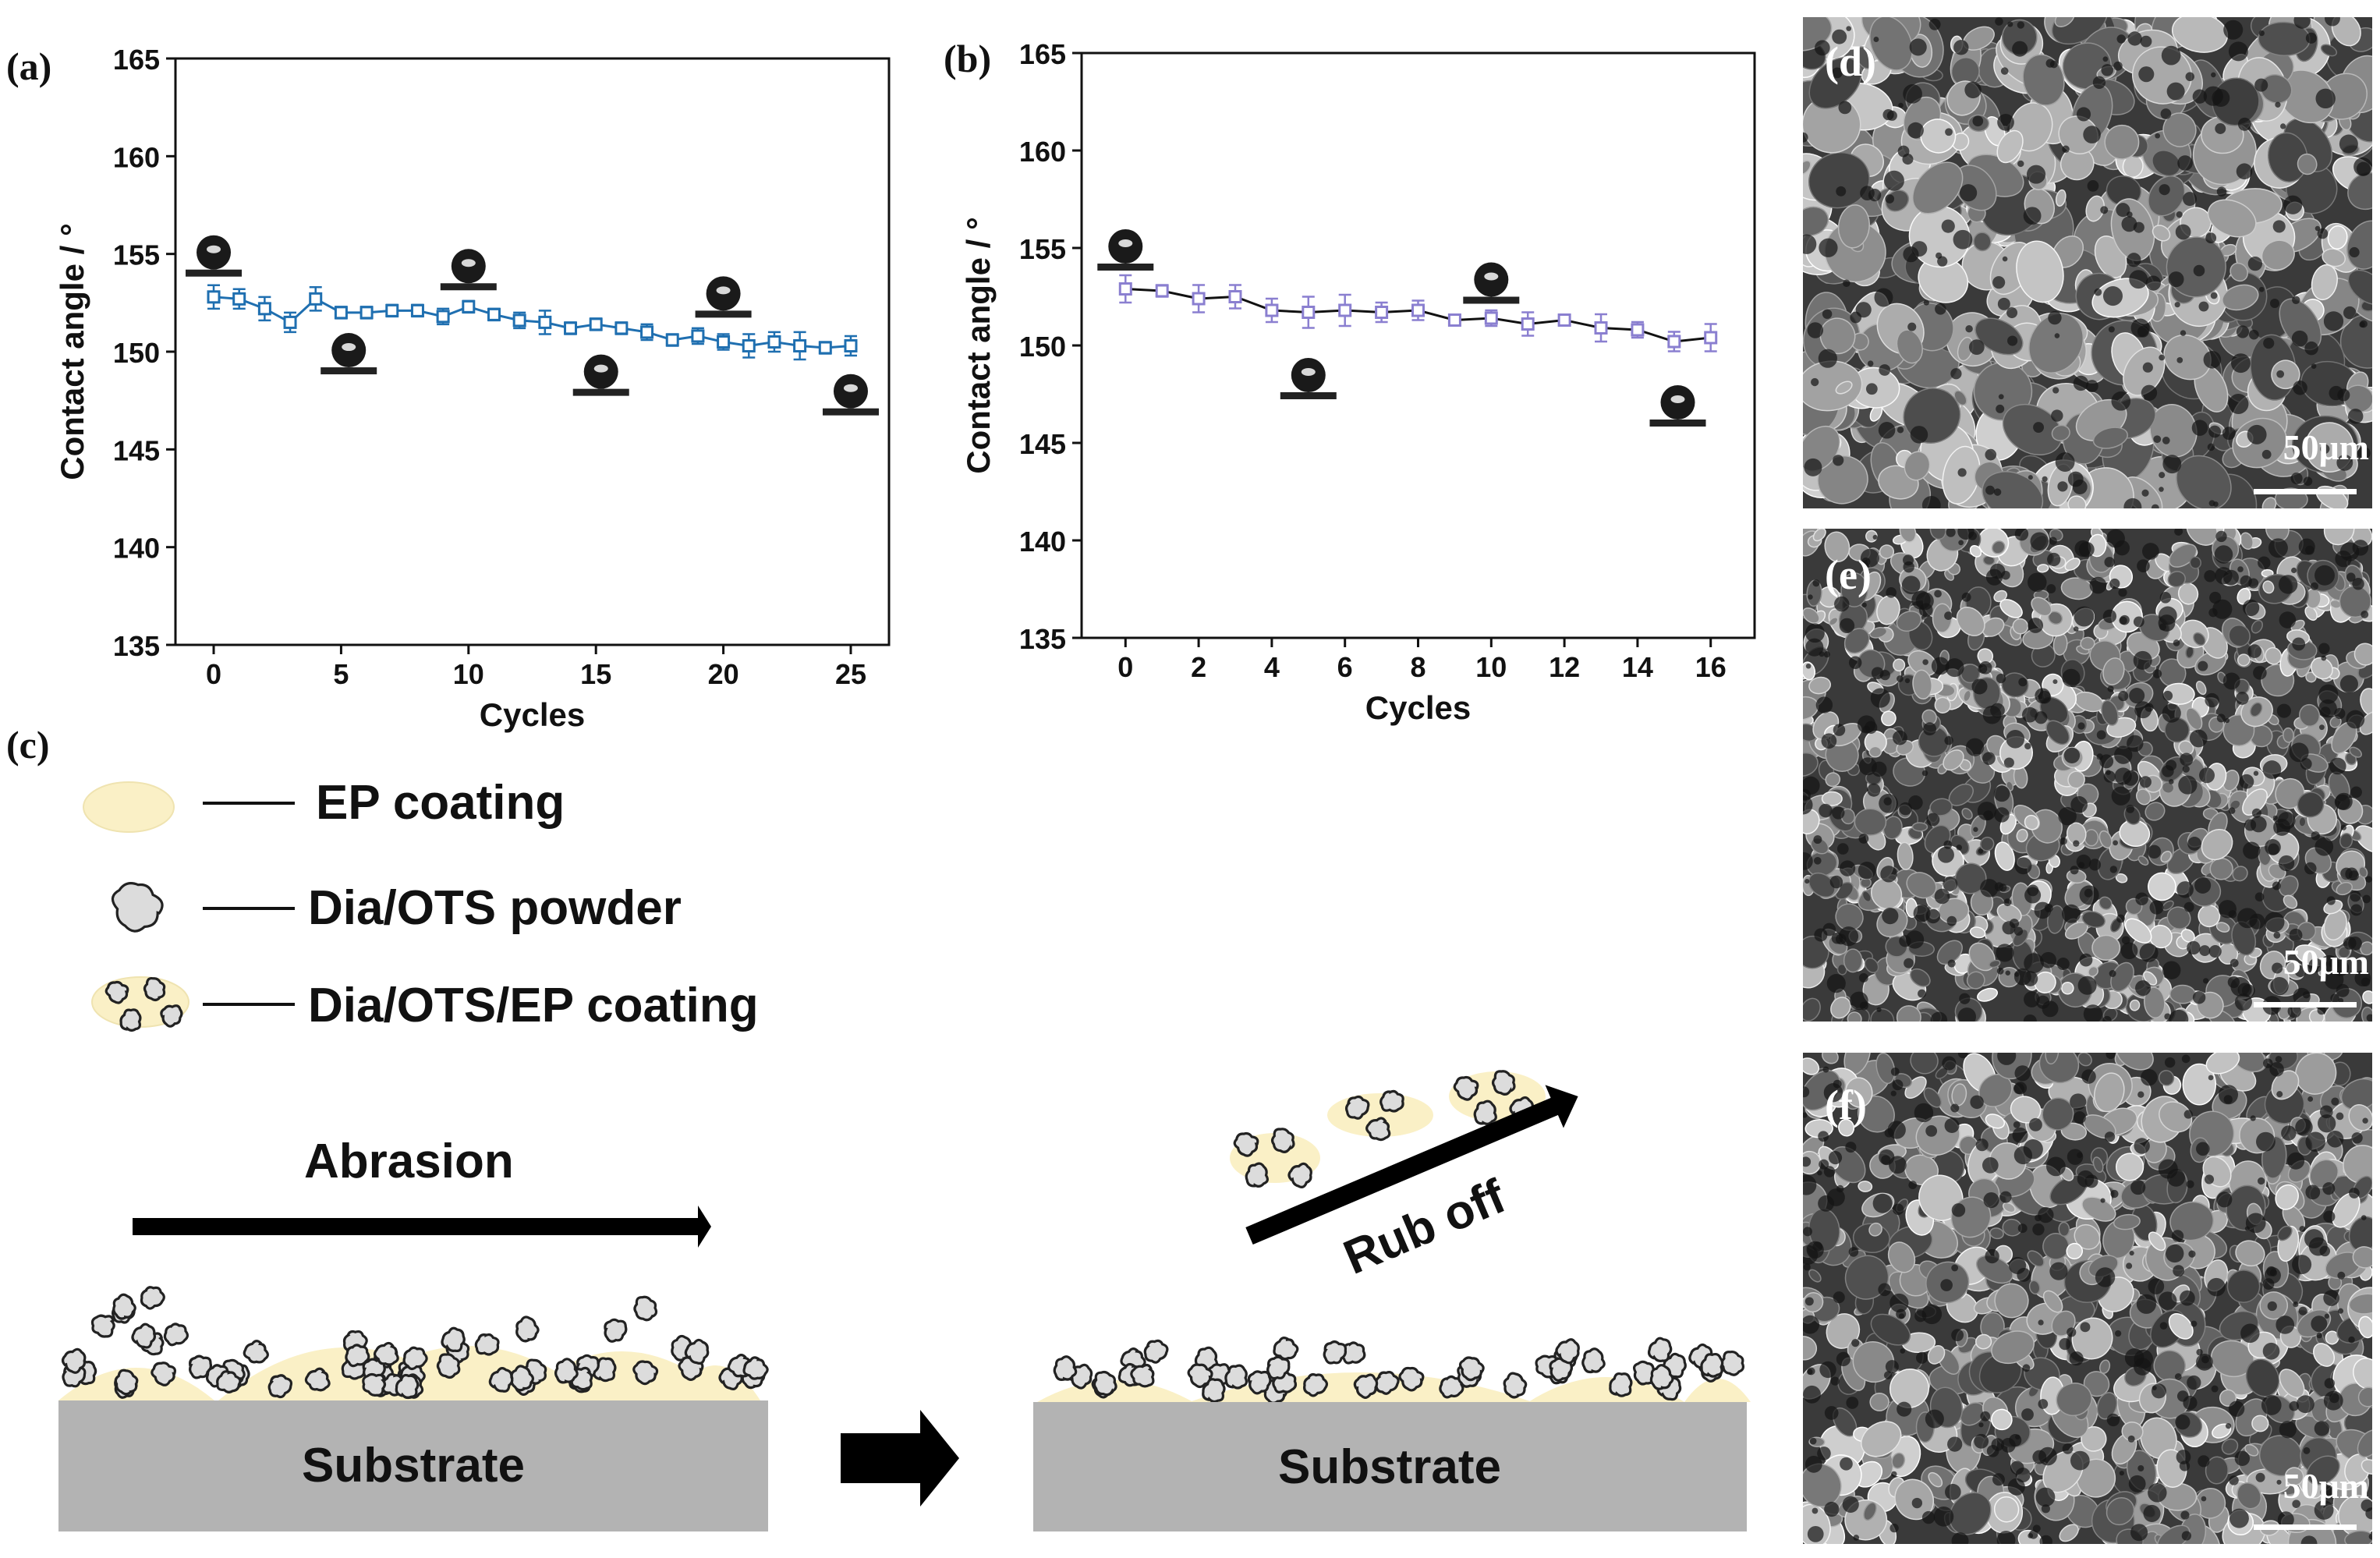  What do you see at coordinates (2305, 491) in the screenshot?
I see `sem-scalebar-d` at bounding box center [2305, 491].